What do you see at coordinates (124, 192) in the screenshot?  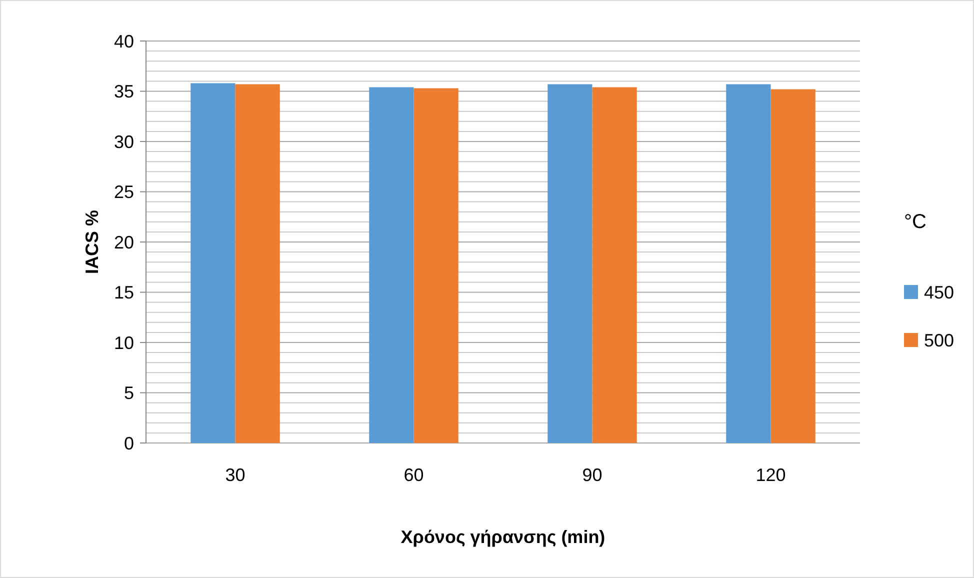 I see `y-tick-label: 25` at bounding box center [124, 192].